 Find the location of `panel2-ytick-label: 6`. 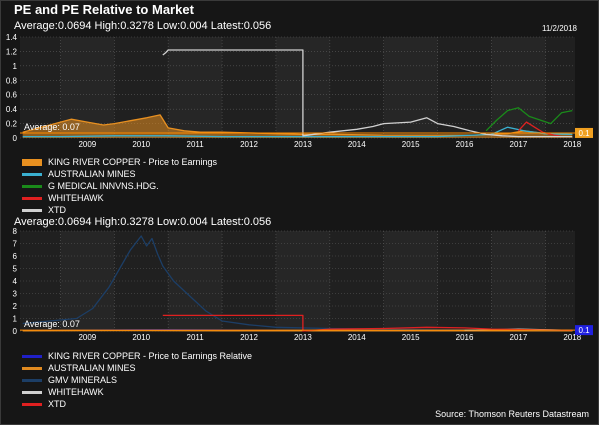

panel2-ytick-label: 6 is located at coordinates (15, 256).